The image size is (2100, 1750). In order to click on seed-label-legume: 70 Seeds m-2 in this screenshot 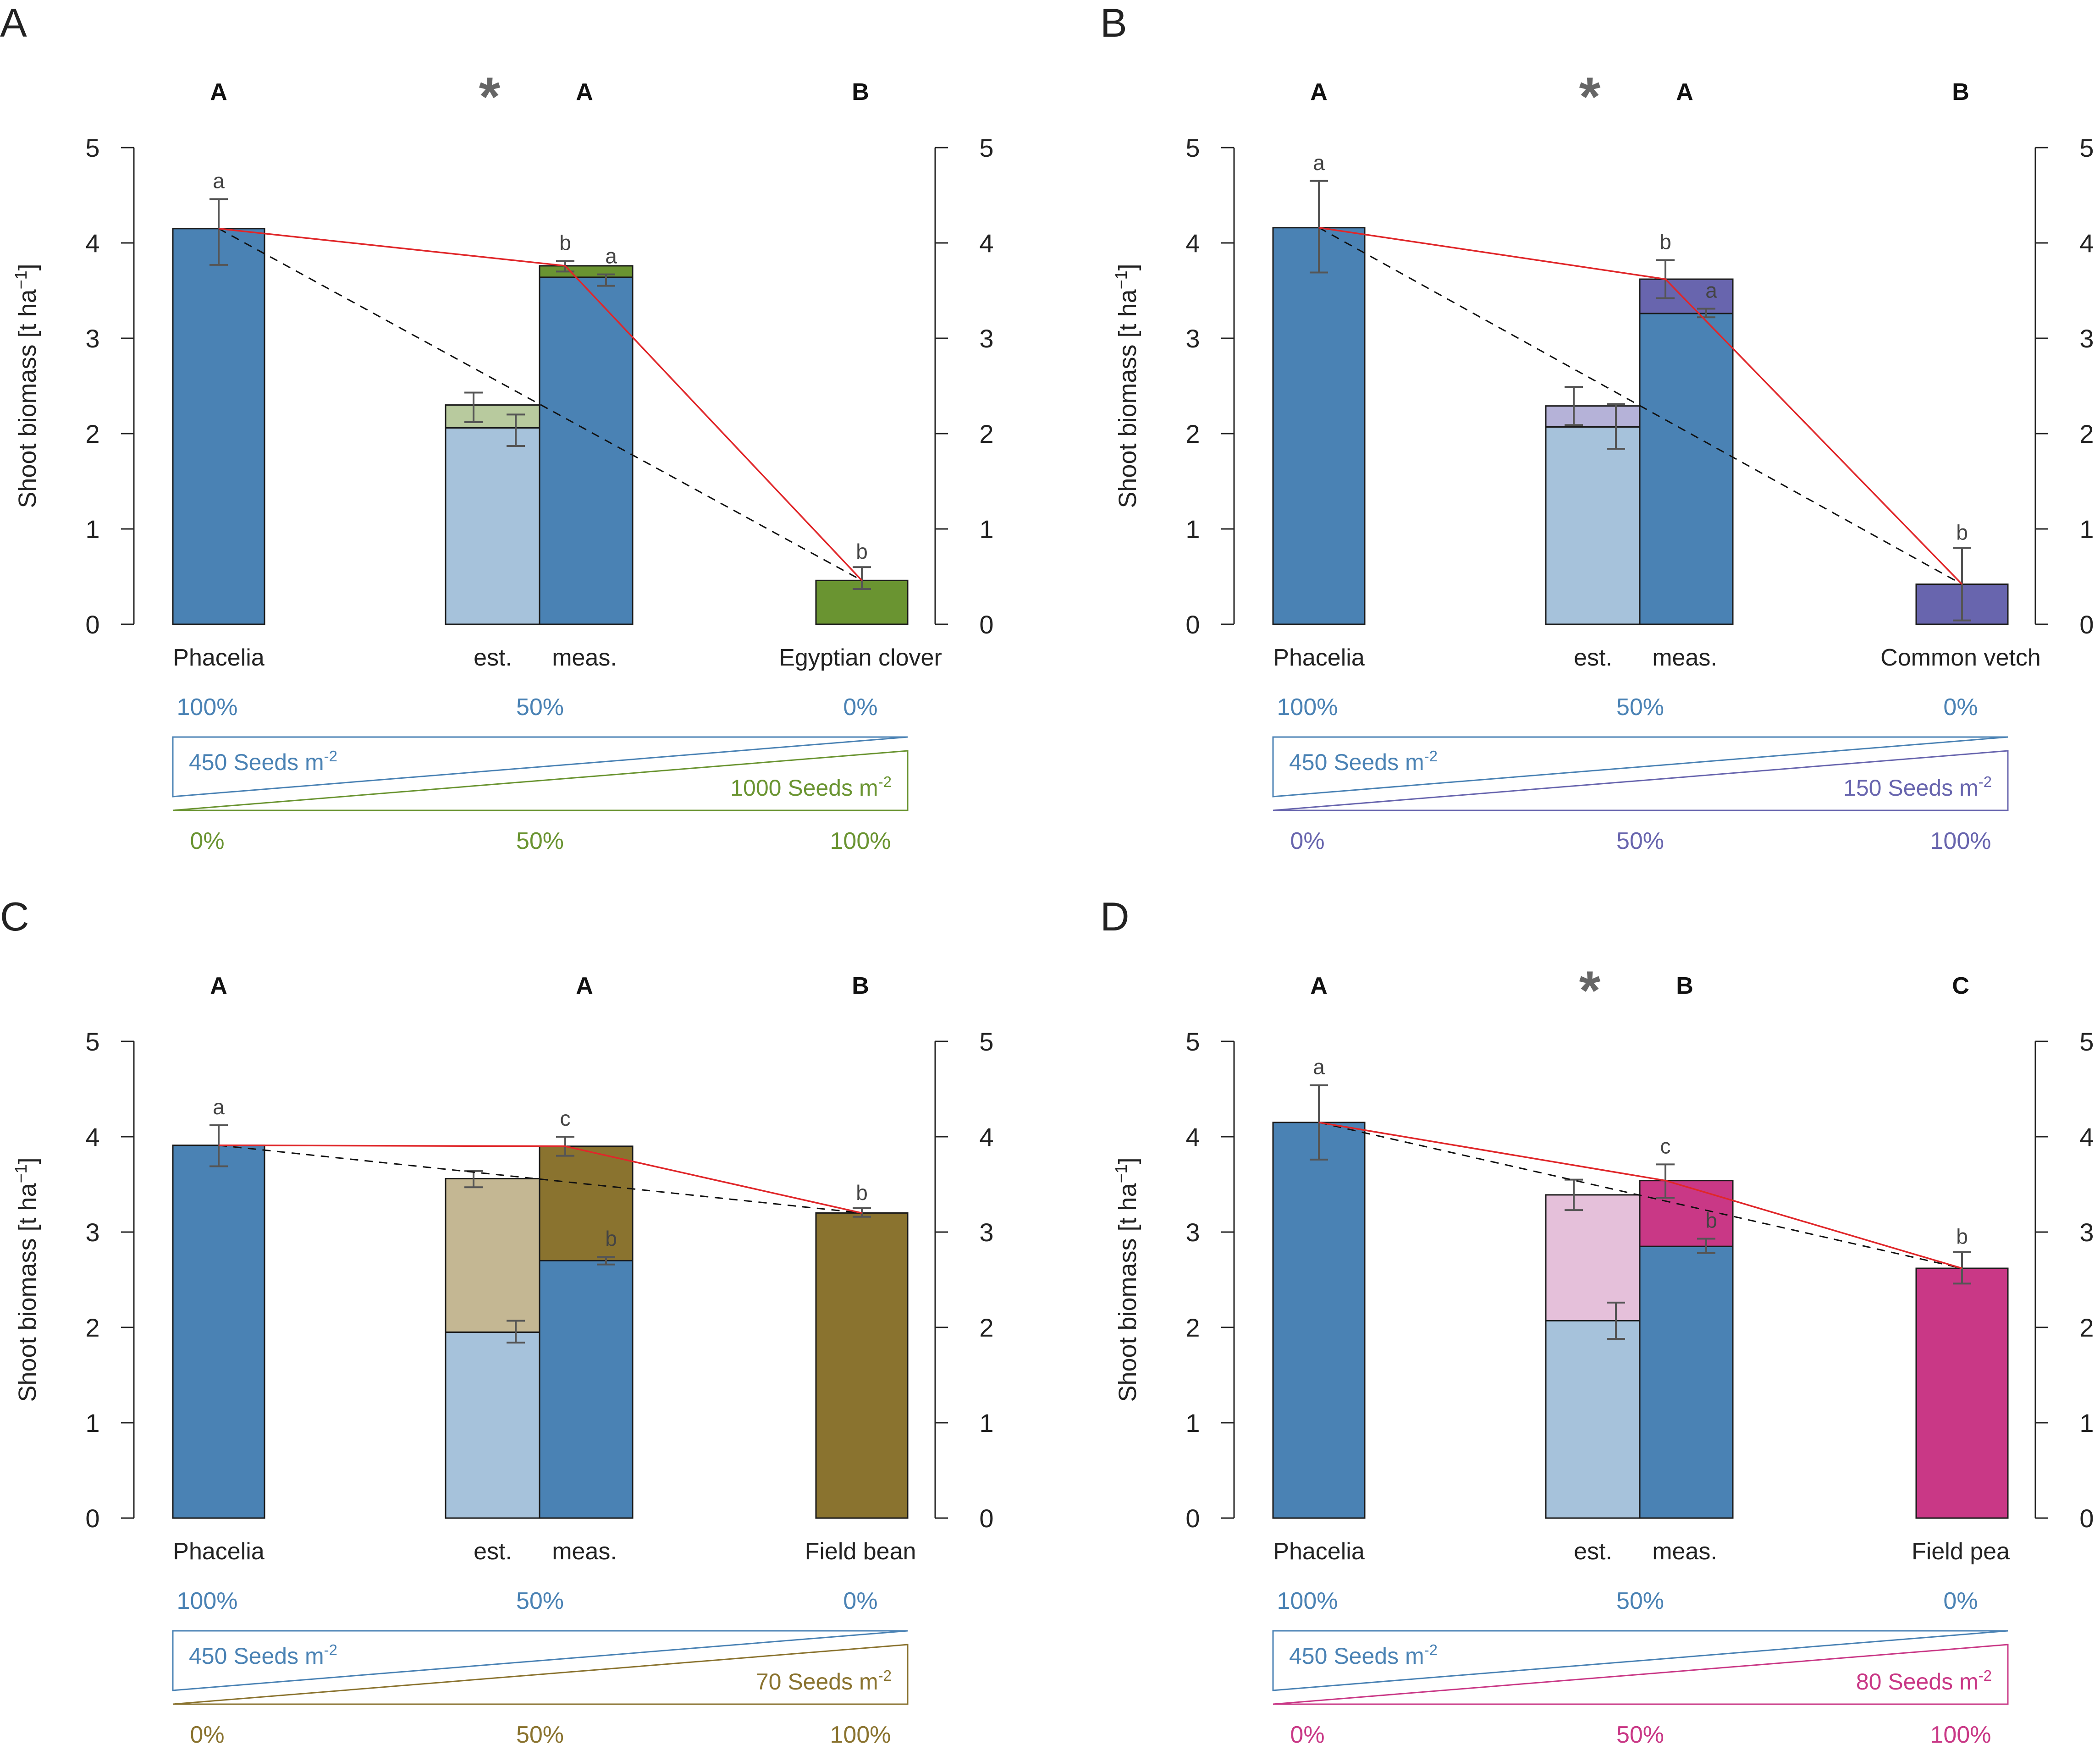, I will do `click(824, 1681)`.